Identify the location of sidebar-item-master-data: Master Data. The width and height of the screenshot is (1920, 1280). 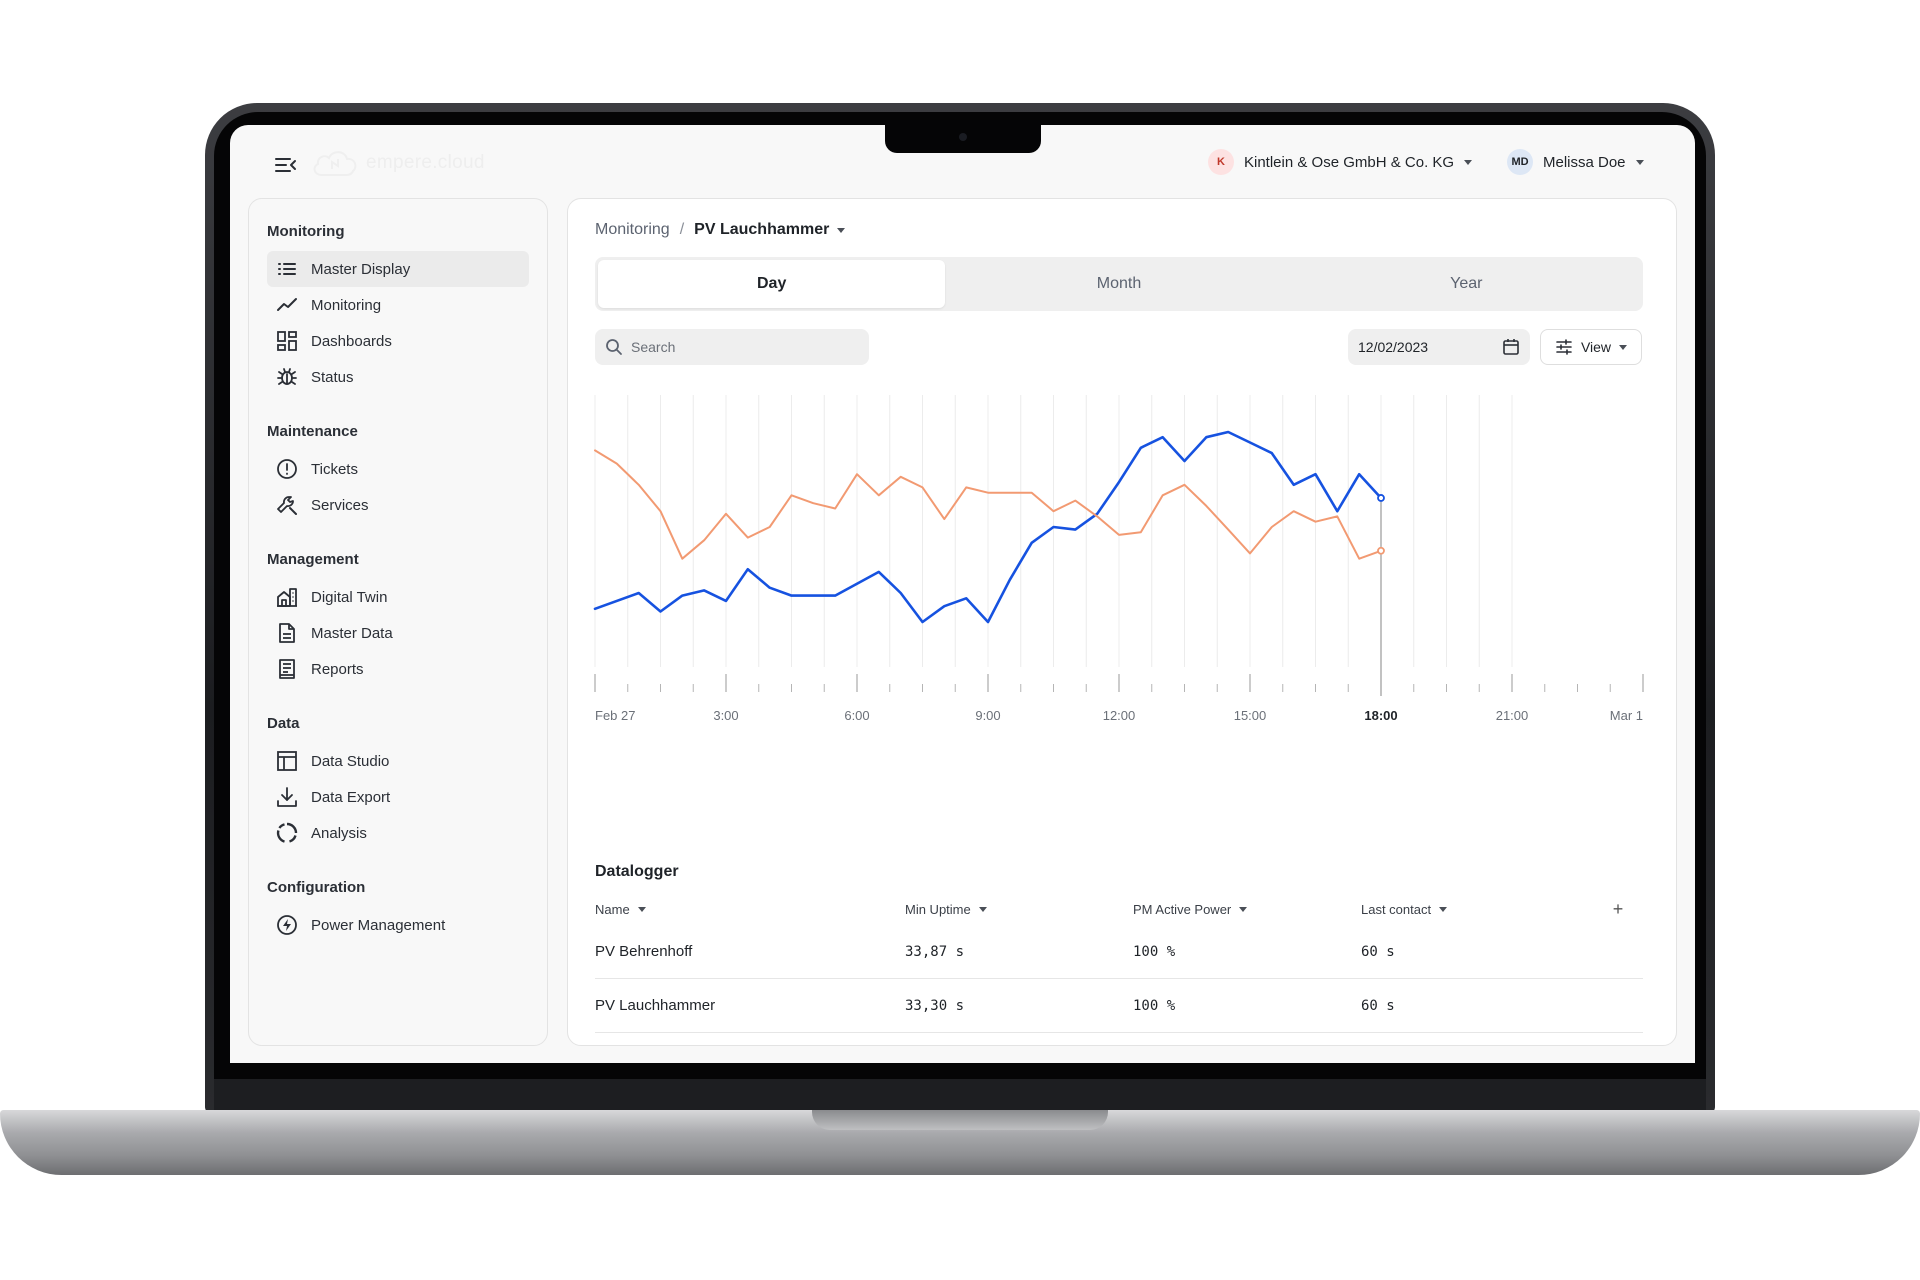
(398, 633).